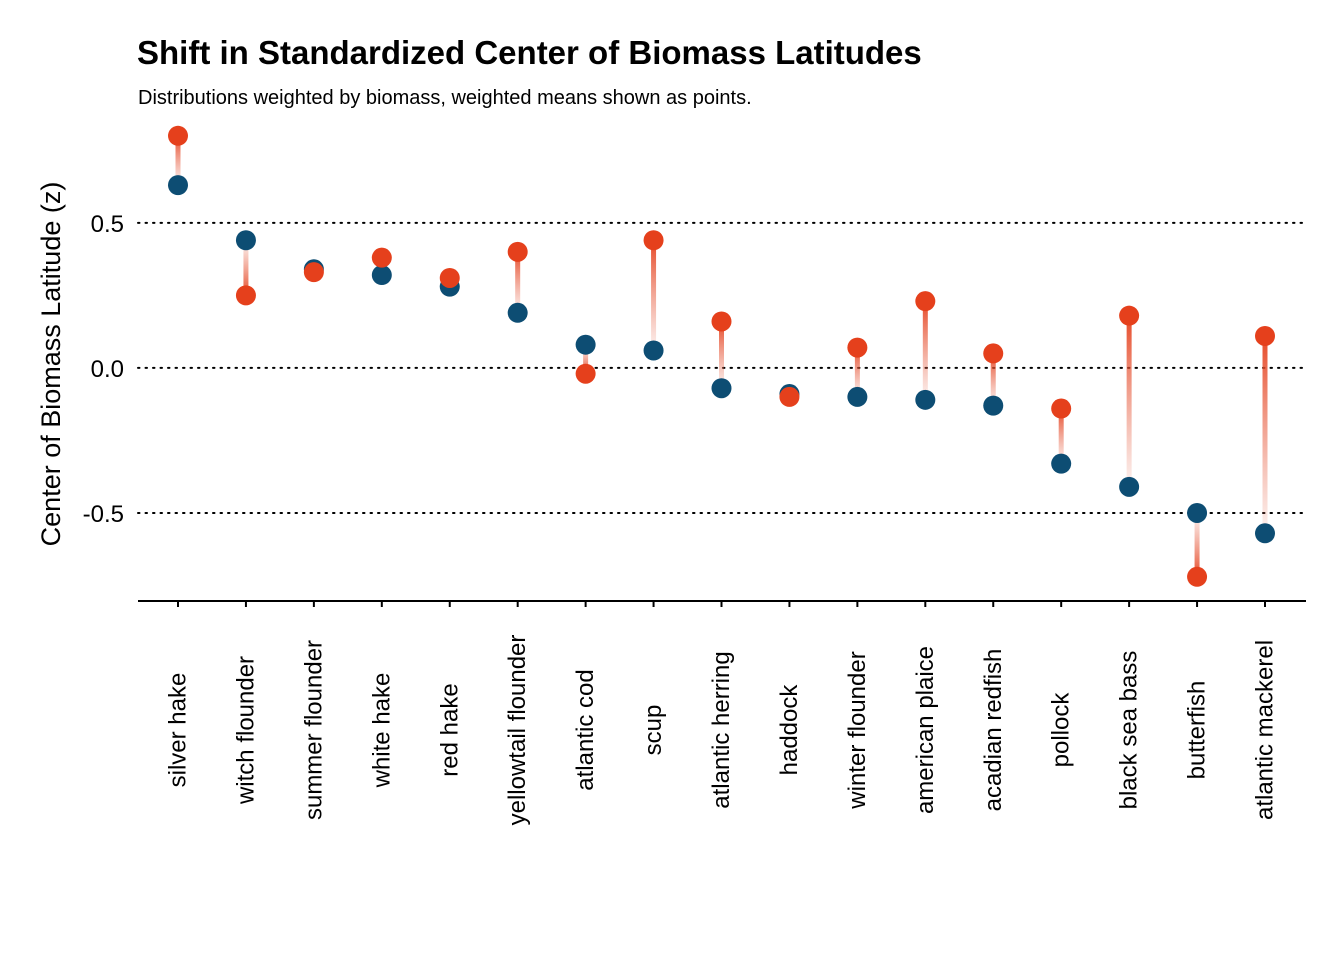 This screenshot has width=1344, height=960. Describe the element at coordinates (1265, 730) in the screenshot. I see `x-tick-label: atlantic mackerel` at that location.